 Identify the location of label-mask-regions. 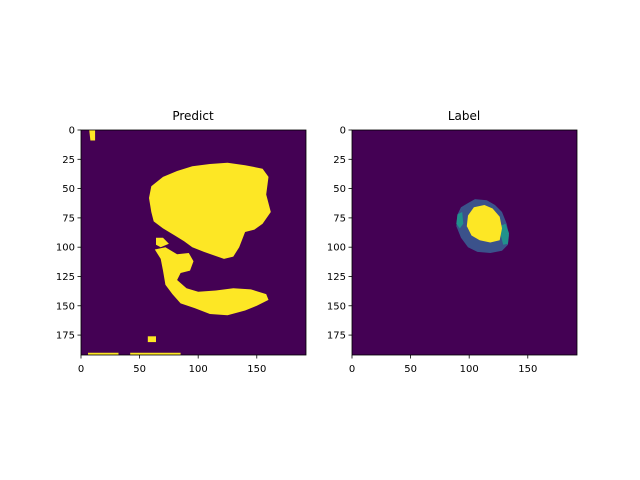
(482, 226).